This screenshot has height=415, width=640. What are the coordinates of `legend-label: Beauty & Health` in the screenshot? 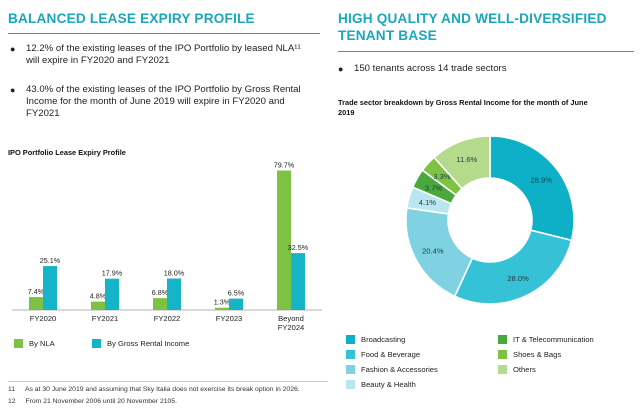 It's located at (388, 384).